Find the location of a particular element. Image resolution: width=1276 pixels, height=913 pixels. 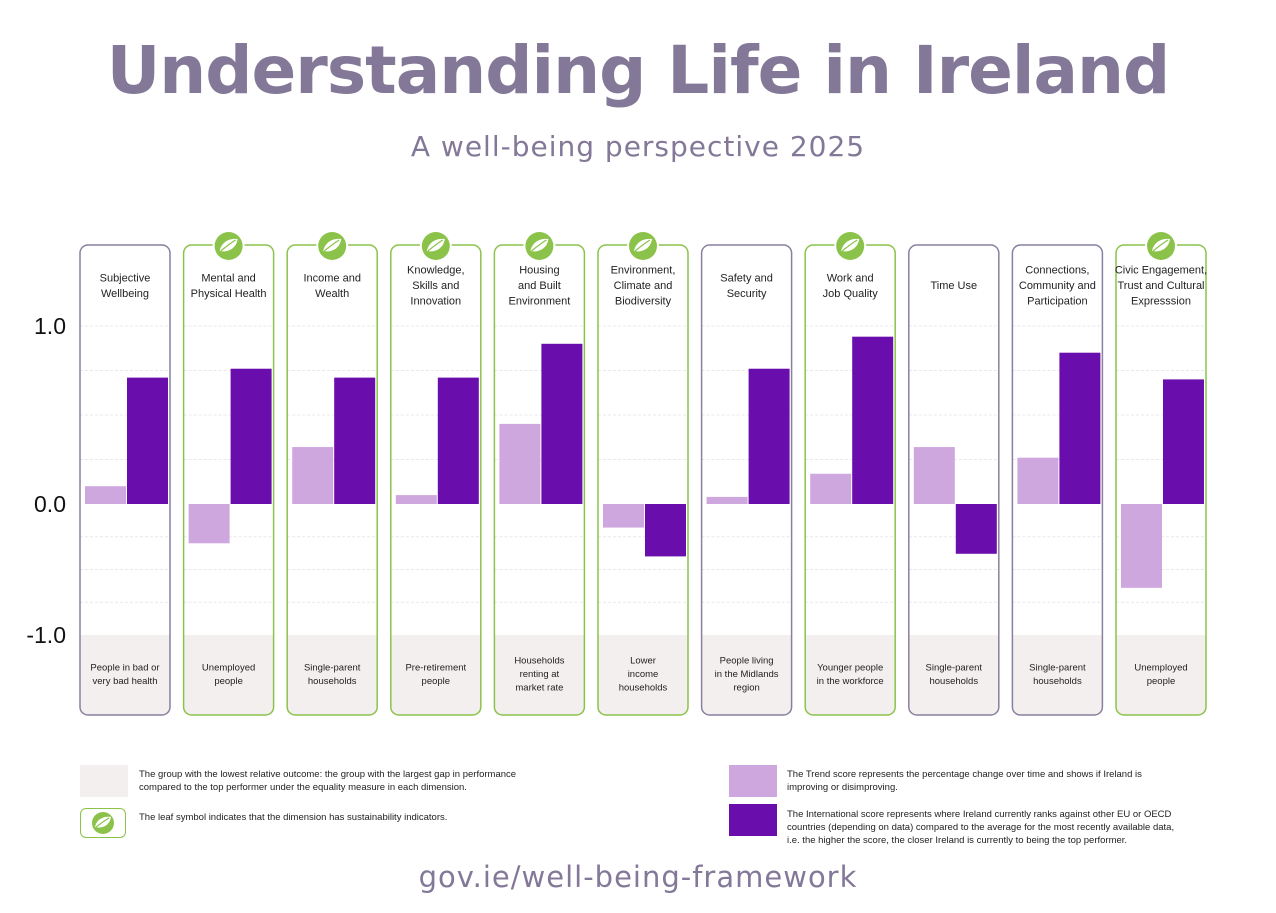

group-label: Lower income households is located at coordinates (643, 675).